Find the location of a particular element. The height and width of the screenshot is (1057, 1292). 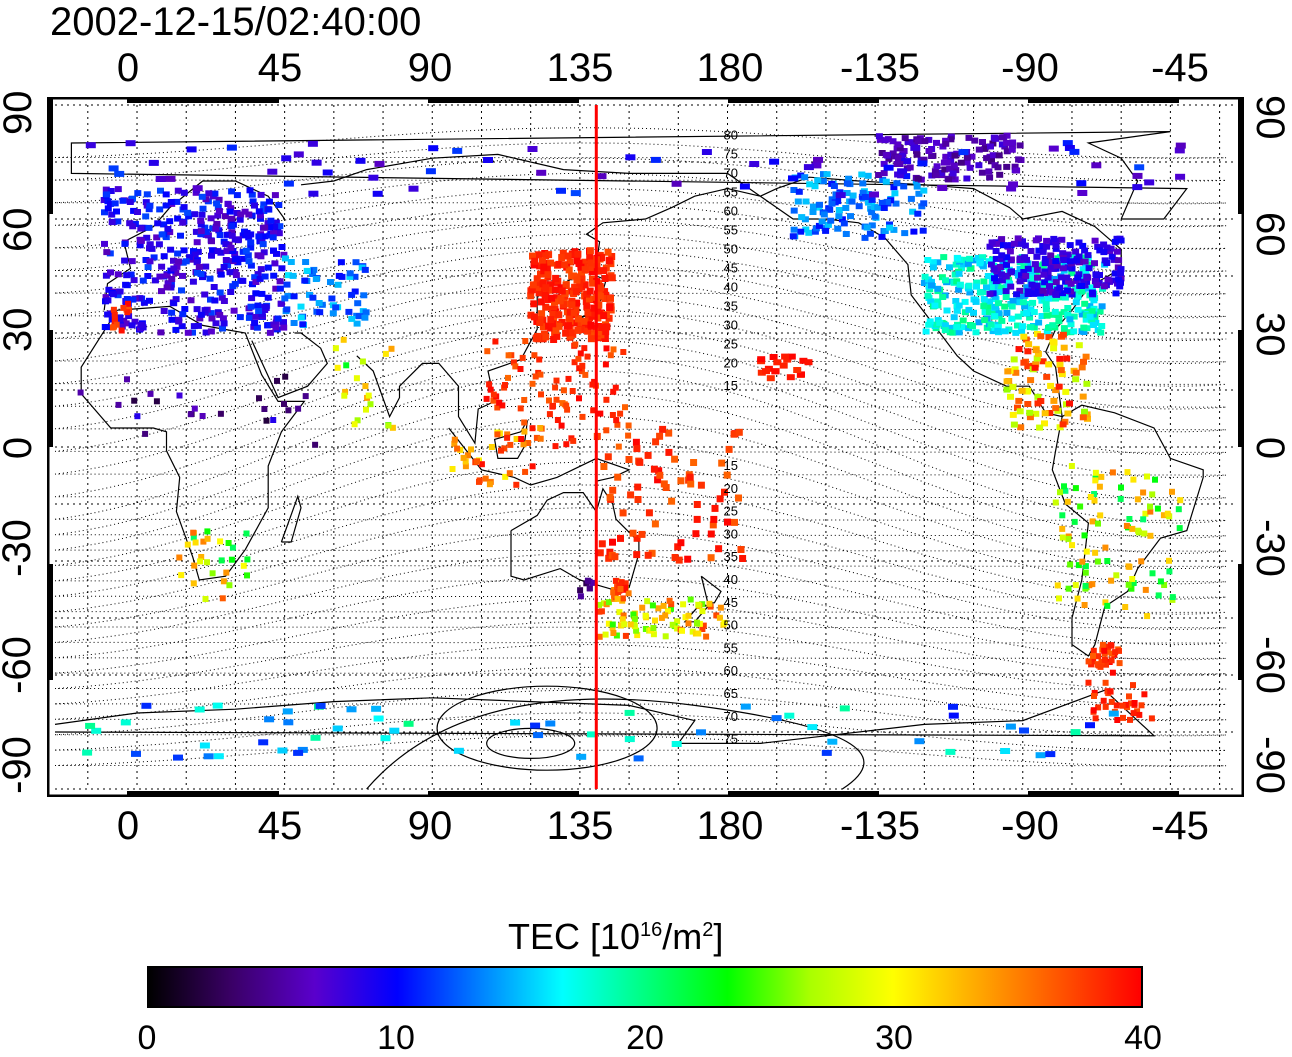

right-lat-tick: -60 is located at coordinates (1270, 665).